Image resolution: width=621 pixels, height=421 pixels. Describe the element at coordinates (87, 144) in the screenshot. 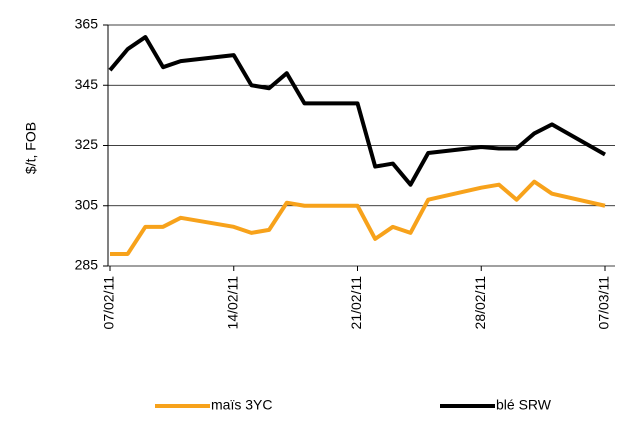

I see `y-tick-label: 325` at that location.